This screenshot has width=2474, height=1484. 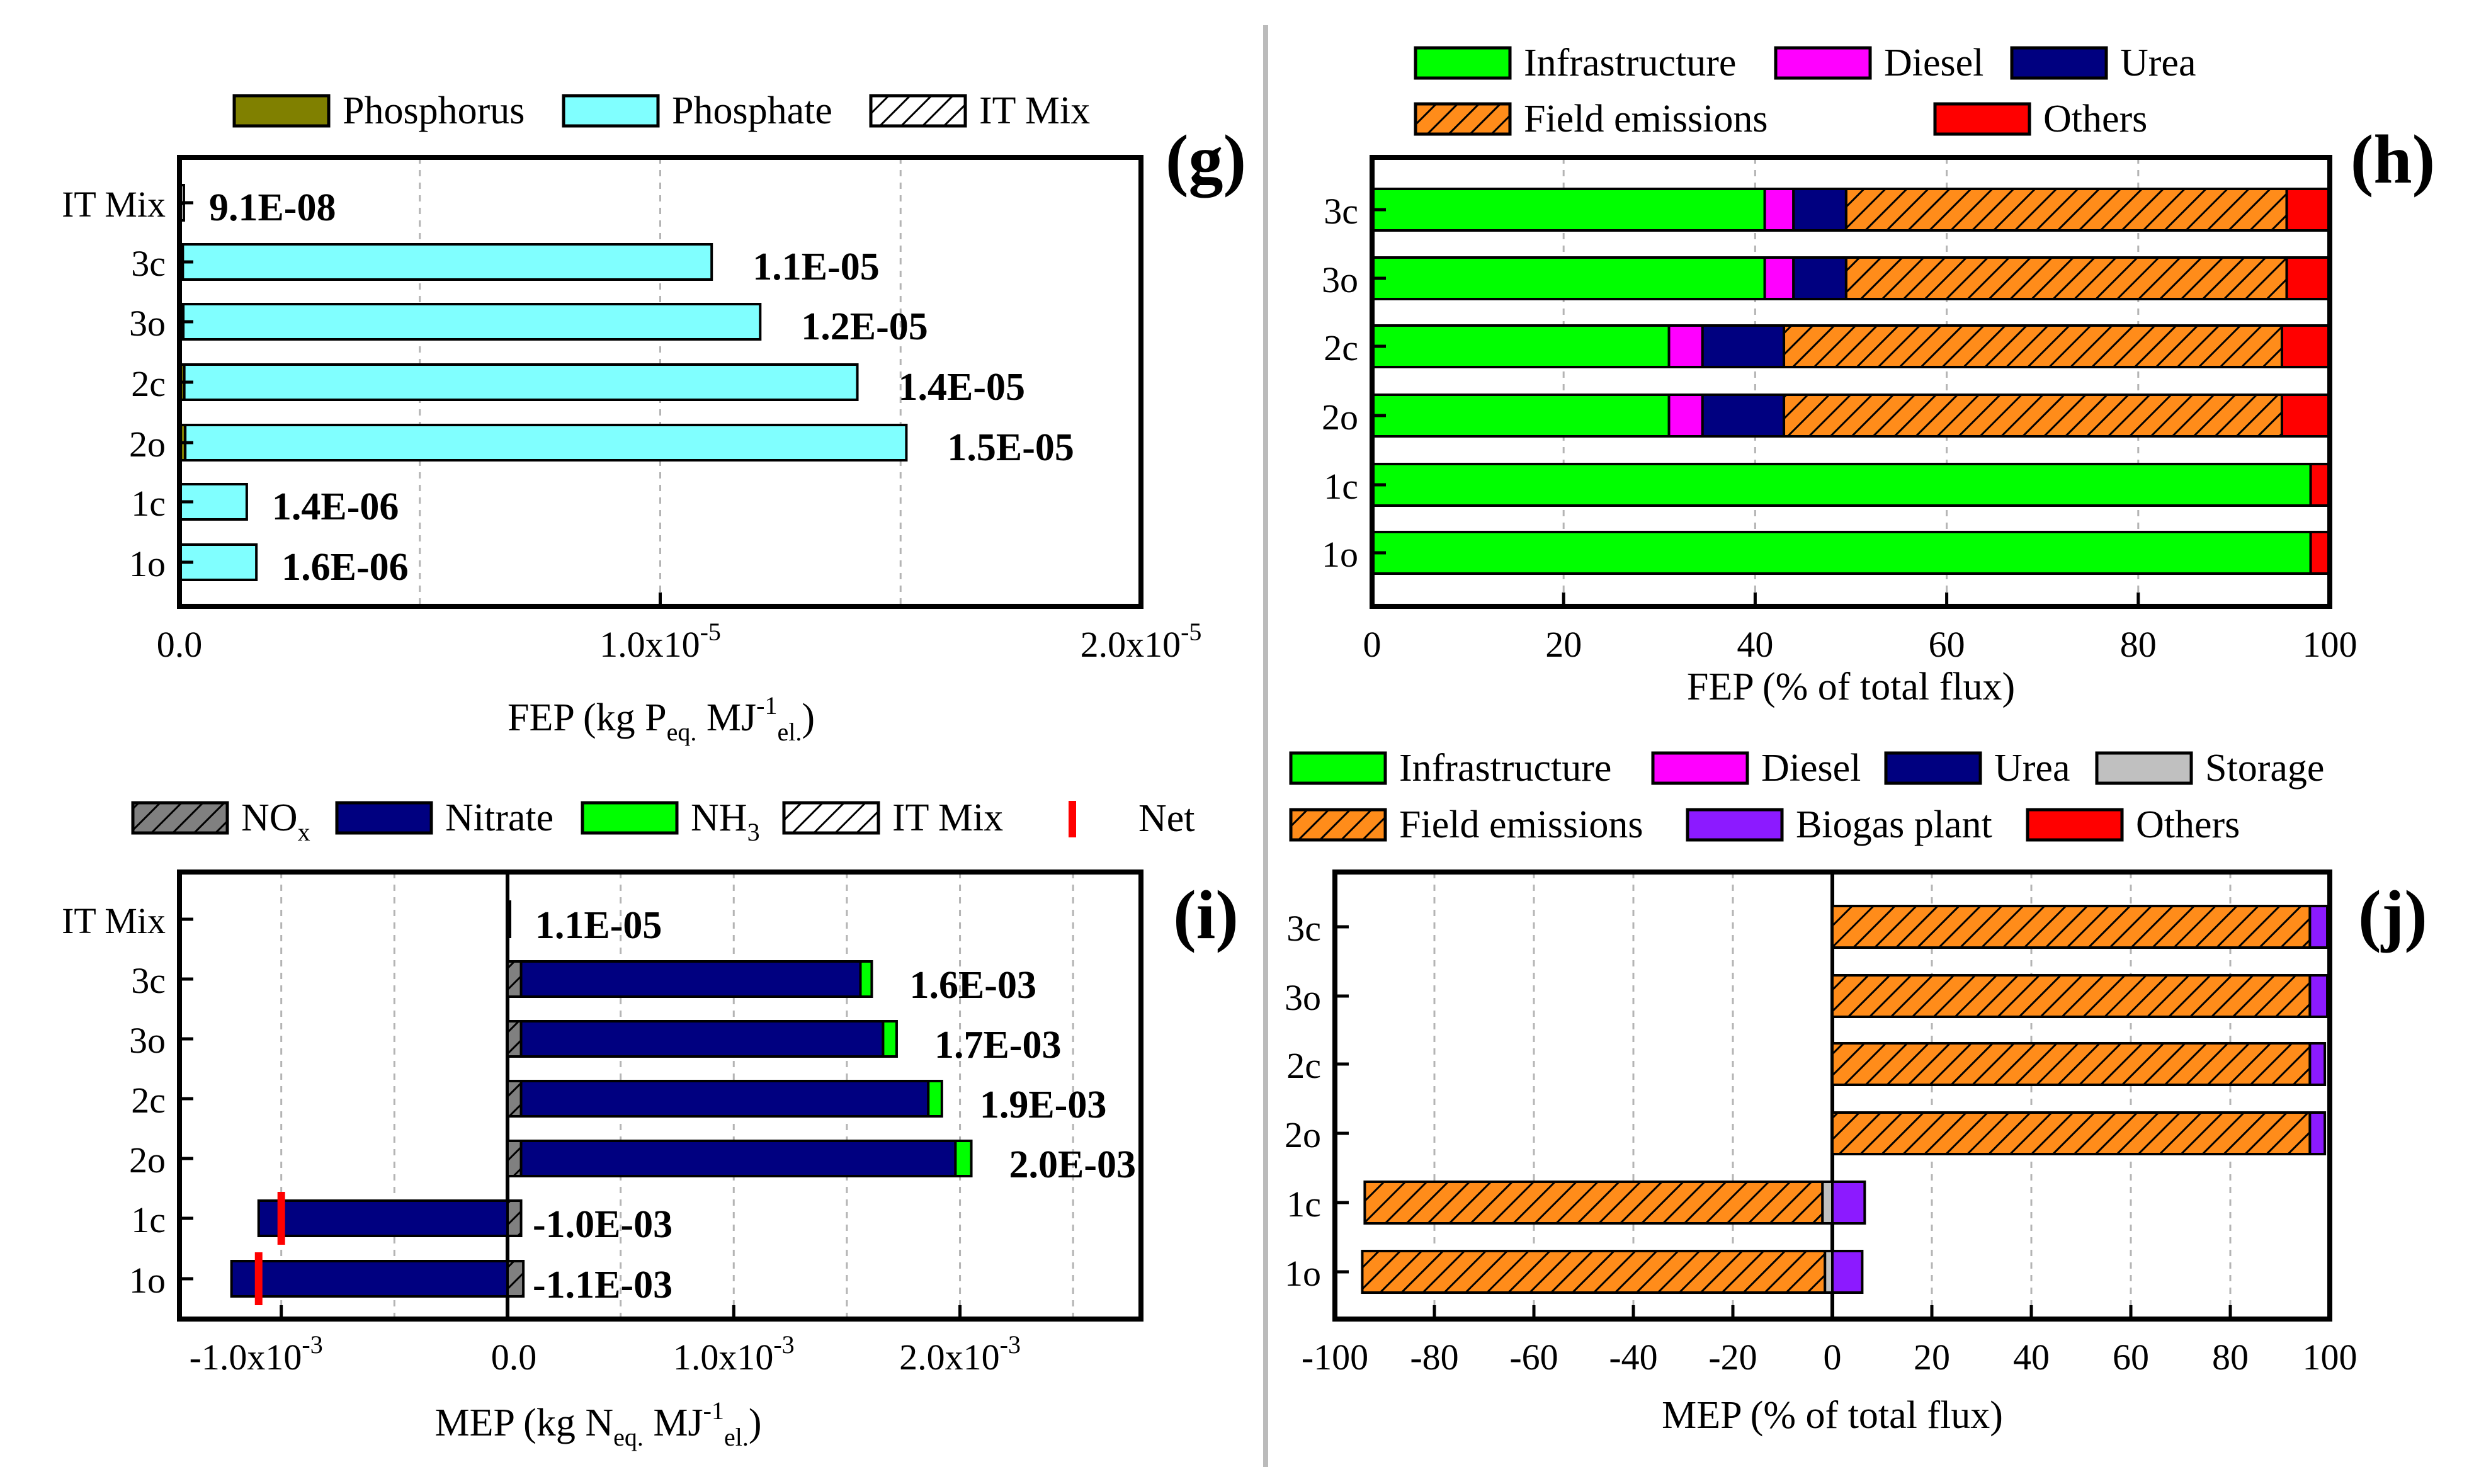 What do you see at coordinates (661, 719) in the screenshot?
I see `x-axis-title: FEP (kg Peq. MJ-1el.)` at bounding box center [661, 719].